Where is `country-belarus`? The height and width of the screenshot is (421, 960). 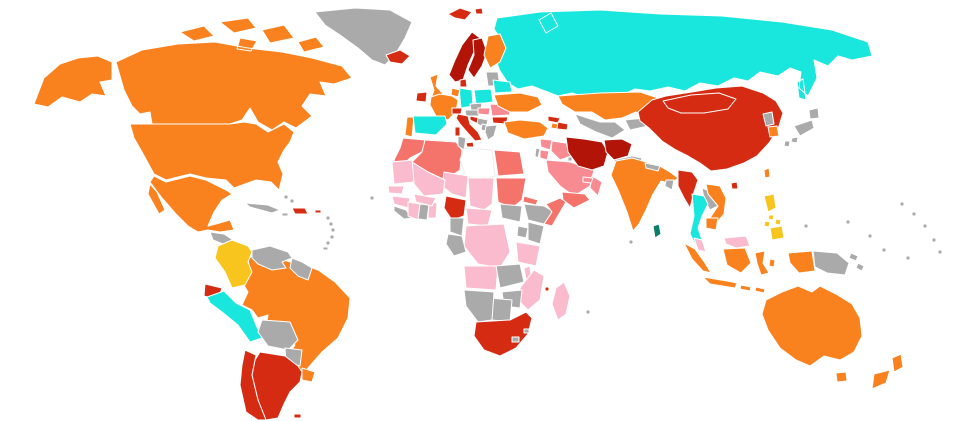 country-belarus is located at coordinates (502, 86).